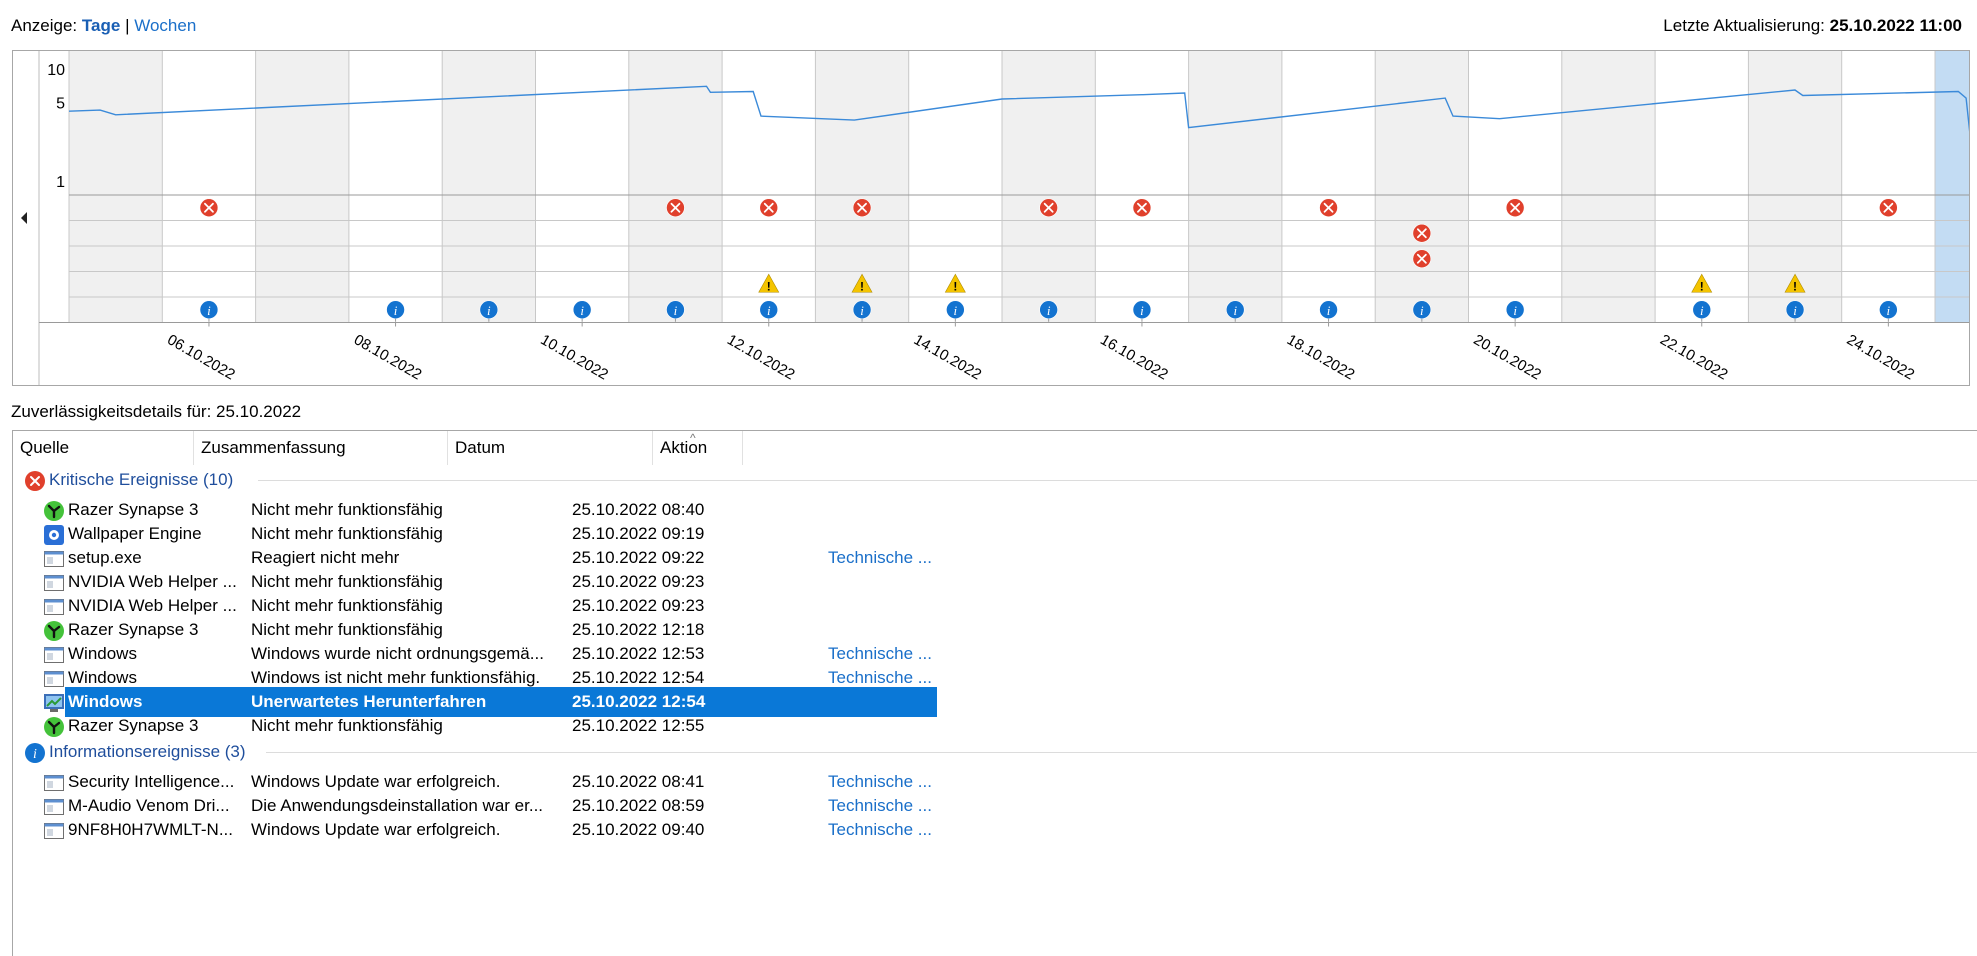 The width and height of the screenshot is (1977, 956). I want to click on column-header-zusammenfassung: Zusammenfassung, so click(321, 448).